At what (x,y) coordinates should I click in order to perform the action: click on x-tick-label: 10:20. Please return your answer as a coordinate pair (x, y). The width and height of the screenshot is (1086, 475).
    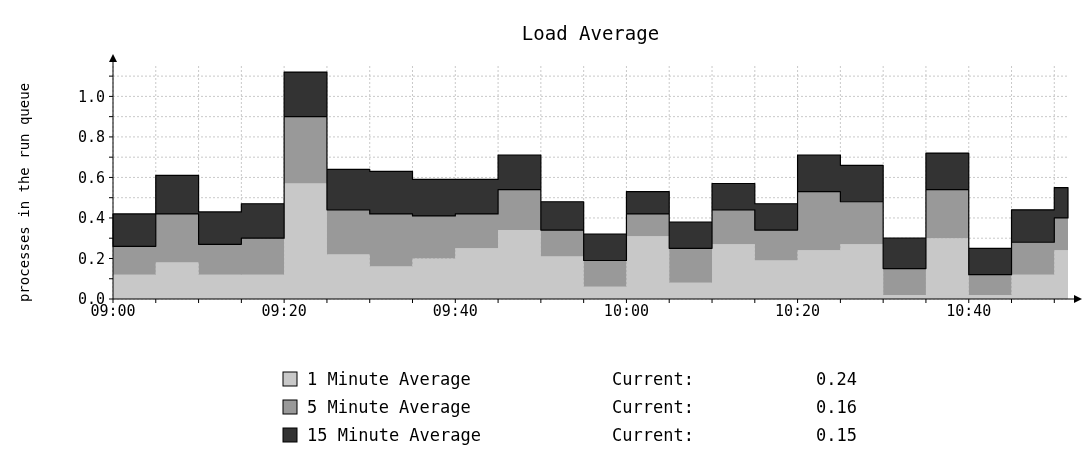
    Looking at the image, I should click on (797, 311).